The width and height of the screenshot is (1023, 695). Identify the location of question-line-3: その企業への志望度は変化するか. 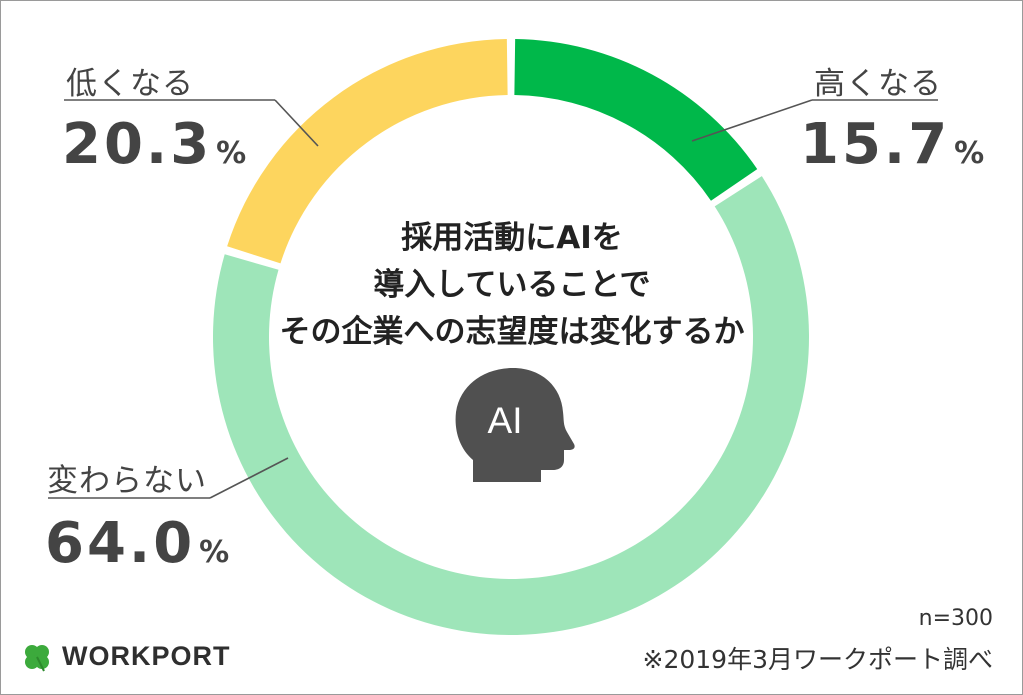
(512, 332).